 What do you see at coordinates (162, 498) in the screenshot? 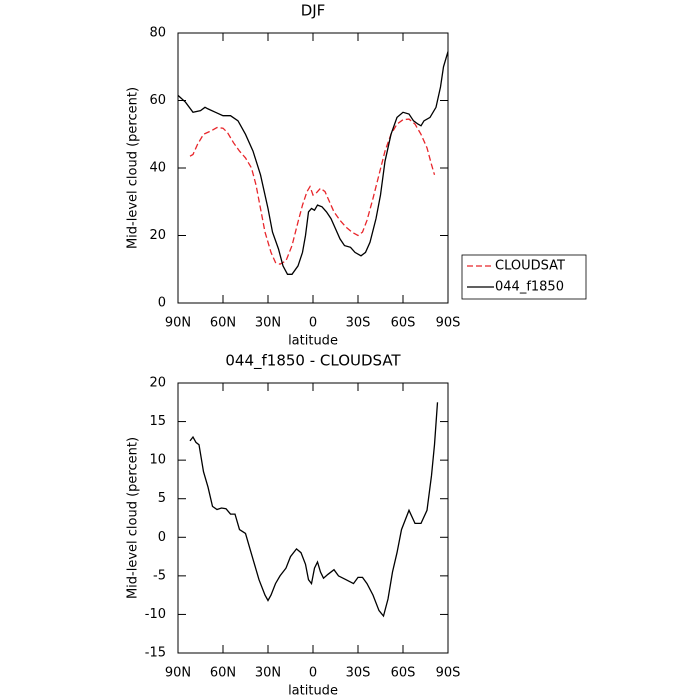
I see `y-tick-label: 5` at bounding box center [162, 498].